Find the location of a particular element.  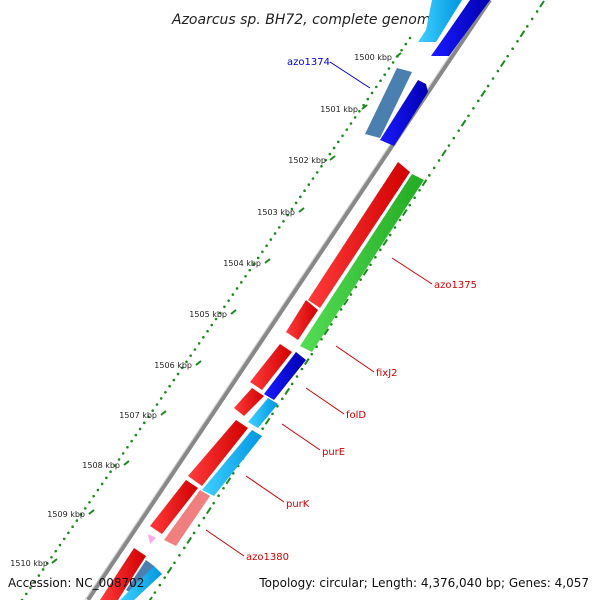

gene-label-purE: purE is located at coordinates (333, 452).